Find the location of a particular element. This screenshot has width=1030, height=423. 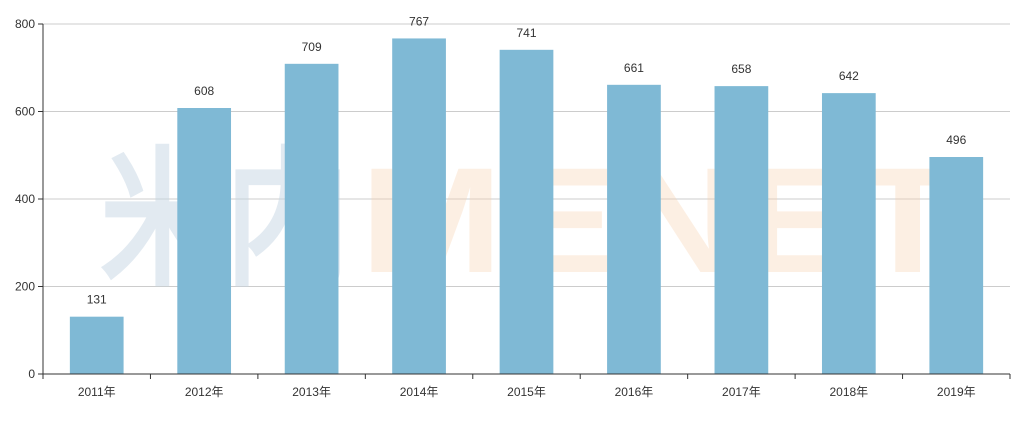

data-label: 741 is located at coordinates (526, 33).